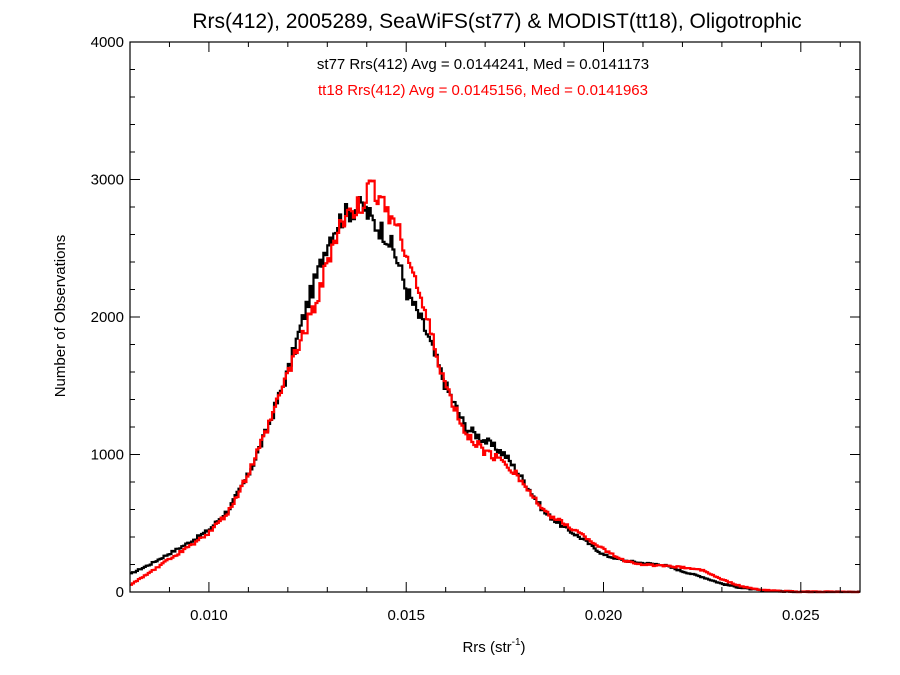 This screenshot has height=675, width=900. Describe the element at coordinates (120, 592) in the screenshot. I see `y-tick-label: 0` at that location.